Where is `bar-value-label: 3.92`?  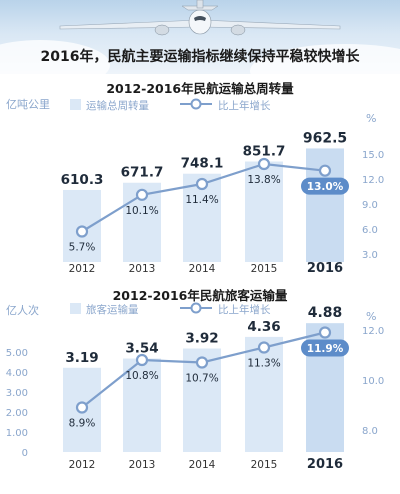 bar-value-label: 3.92 is located at coordinates (201, 339).